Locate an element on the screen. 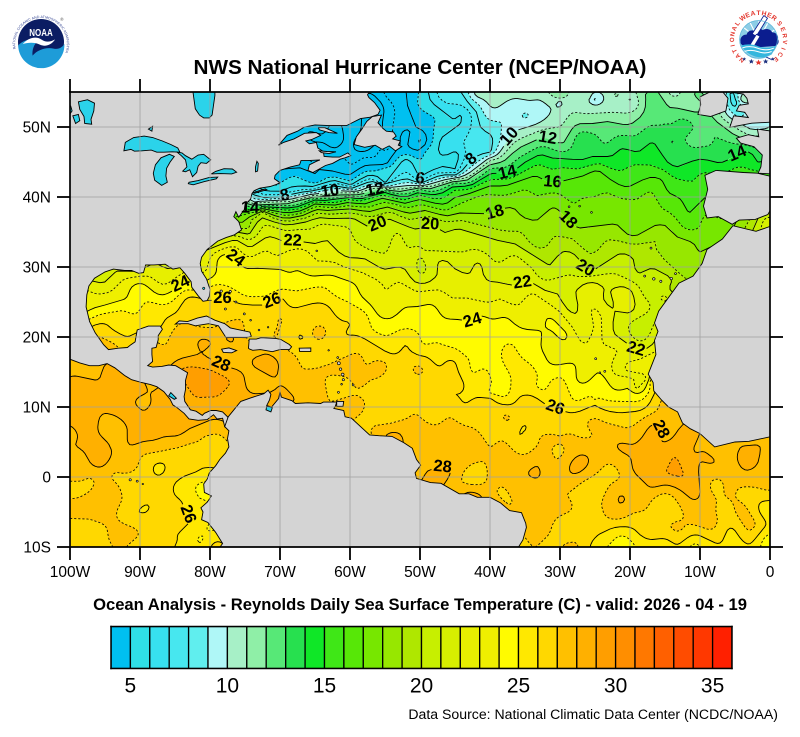 The width and height of the screenshot is (800, 737). svg-text: 30N is located at coordinates (37, 268).